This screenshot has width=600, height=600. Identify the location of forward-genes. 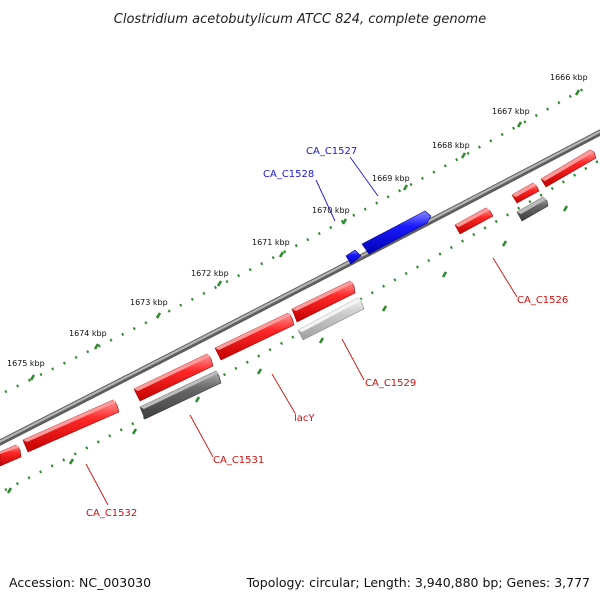
(388, 237).